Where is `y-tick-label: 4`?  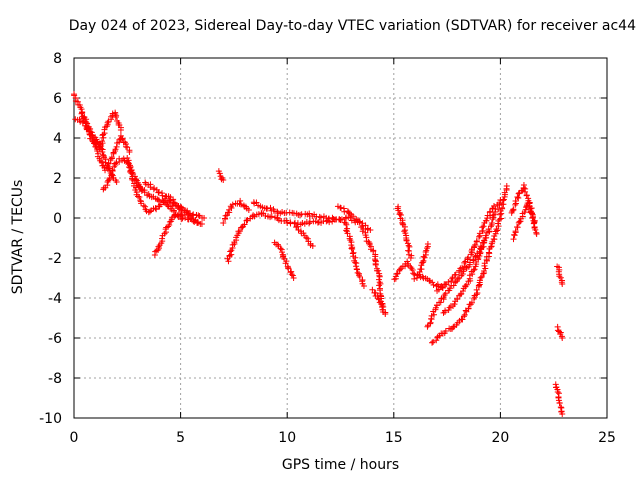 y-tick-label: 4 is located at coordinates (57, 139).